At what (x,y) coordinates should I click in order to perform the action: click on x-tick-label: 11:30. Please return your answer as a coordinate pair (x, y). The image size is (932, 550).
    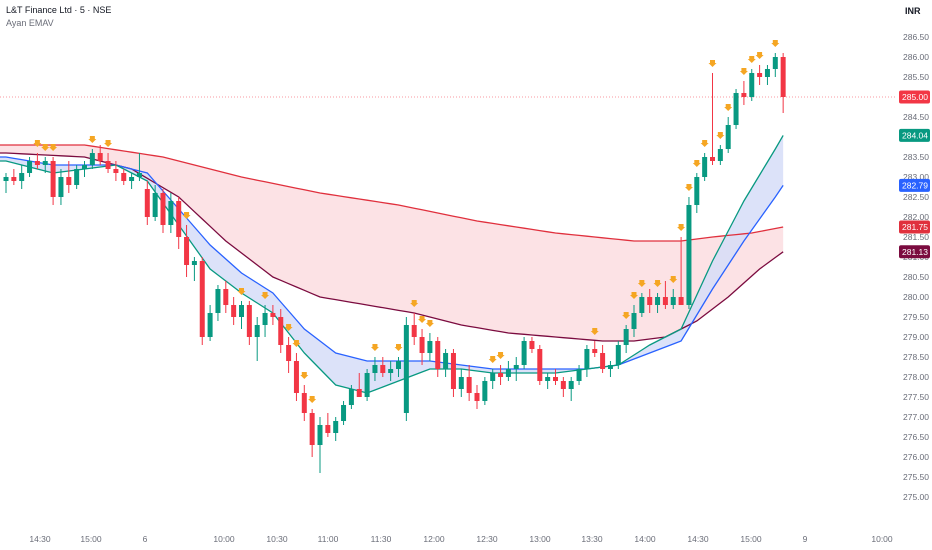
    Looking at the image, I should click on (381, 539).